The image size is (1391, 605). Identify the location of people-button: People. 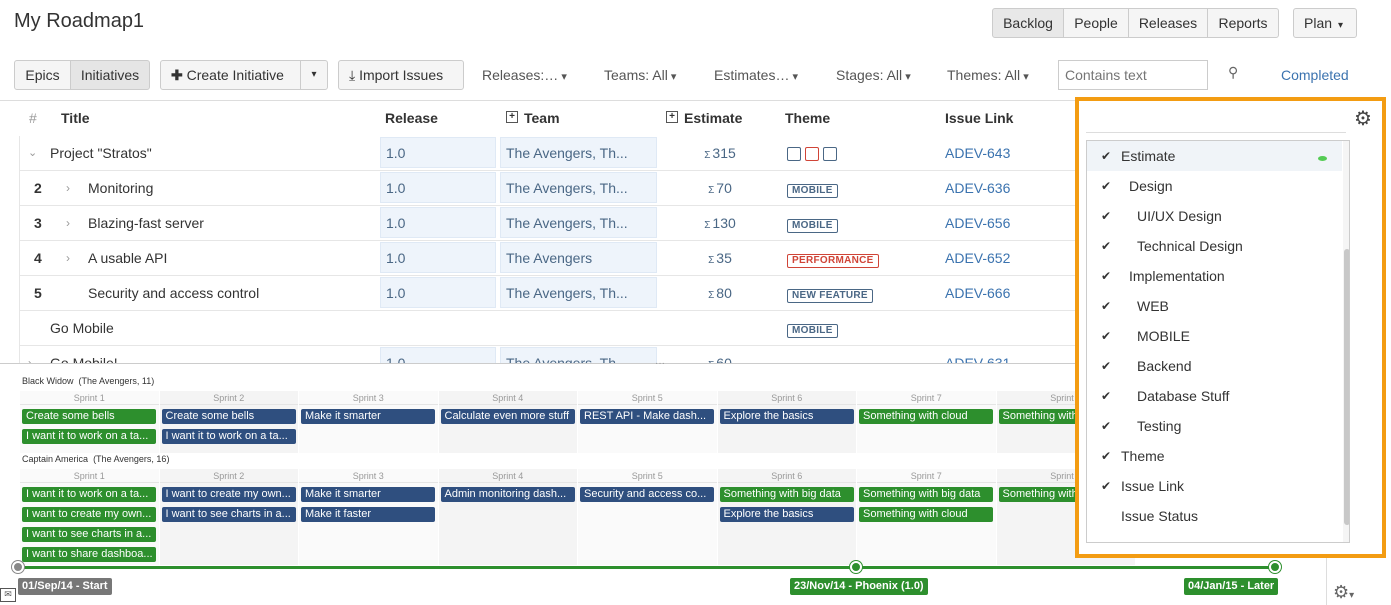
(1096, 23).